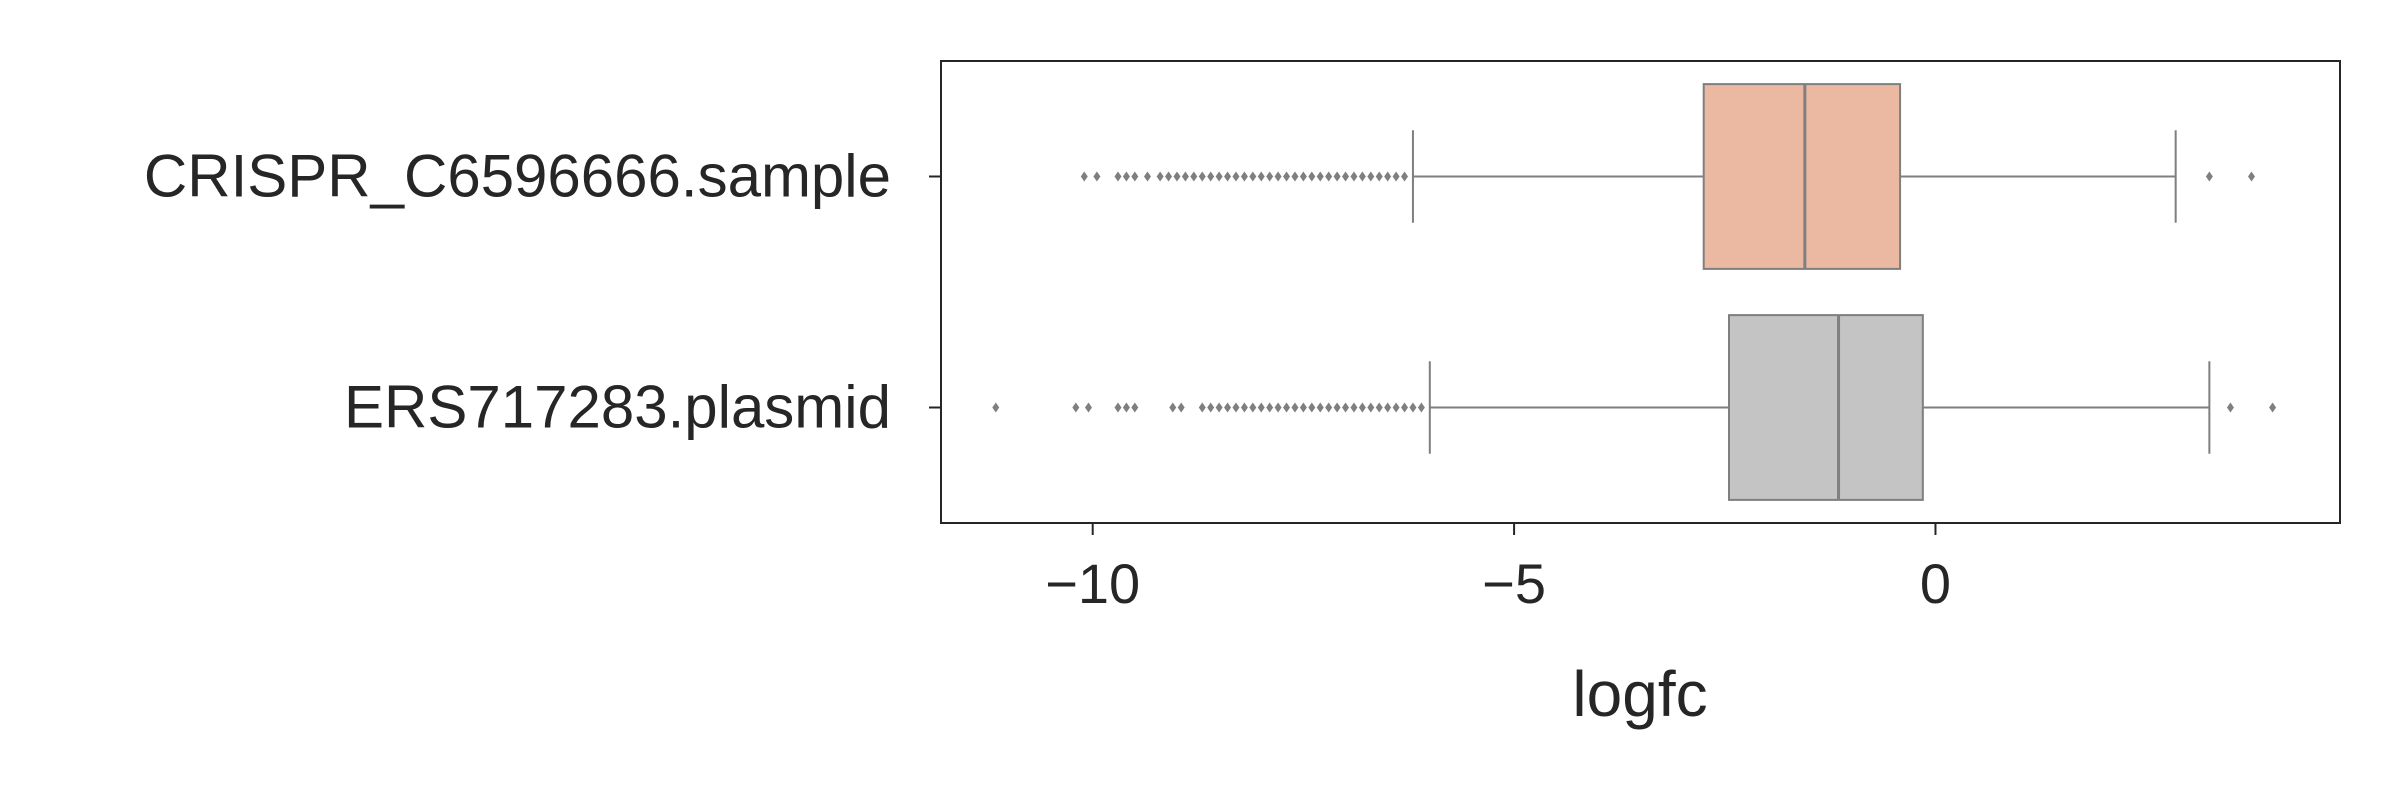 Image resolution: width=2390 pixels, height=792 pixels. What do you see at coordinates (517, 176) in the screenshot?
I see `y-tick-label: CRISPR_C6596666.sample` at bounding box center [517, 176].